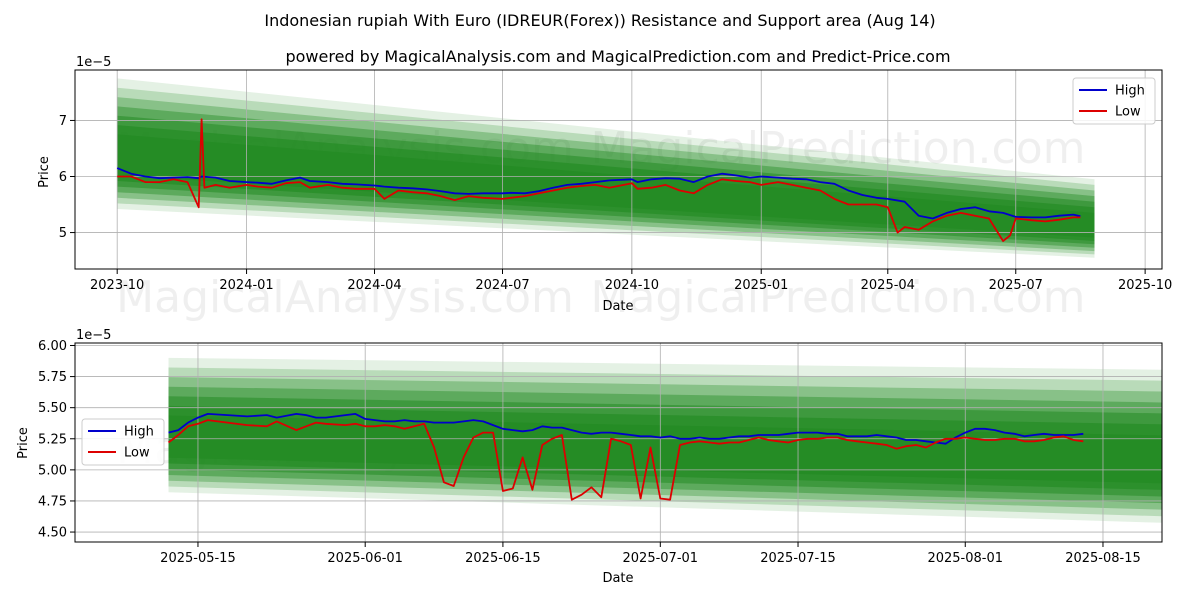  I want to click on bottom-y-tick-label: 5.25, so click(52, 439).